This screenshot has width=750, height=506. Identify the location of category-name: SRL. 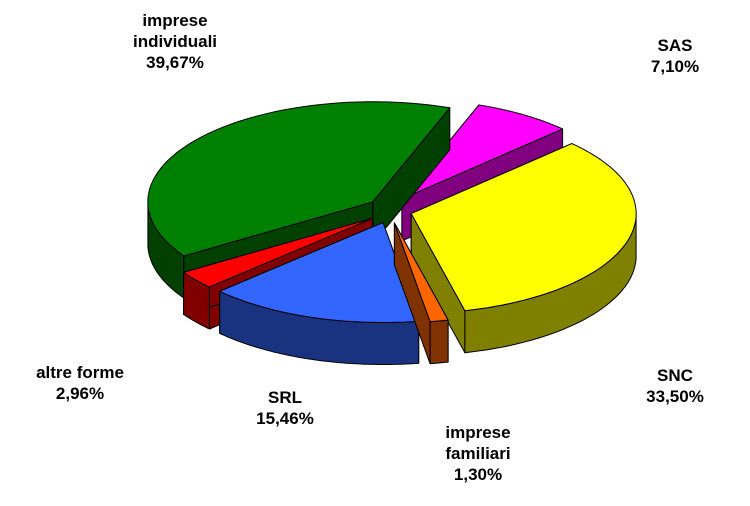
(285, 397).